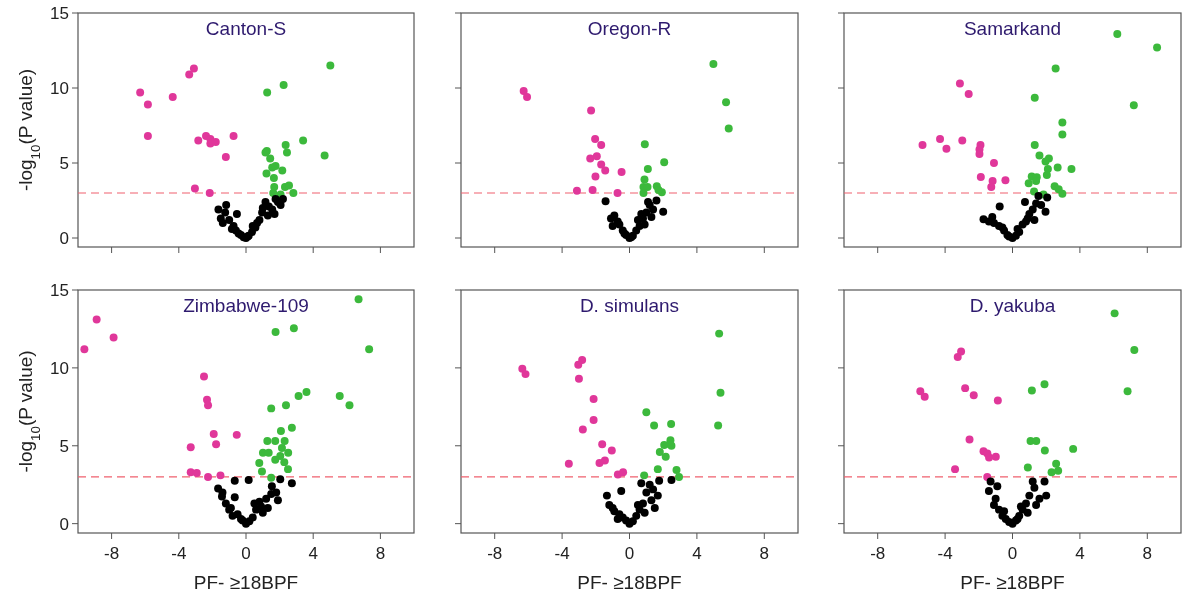  I want to click on chart-title: Oregon-R, so click(629, 28).